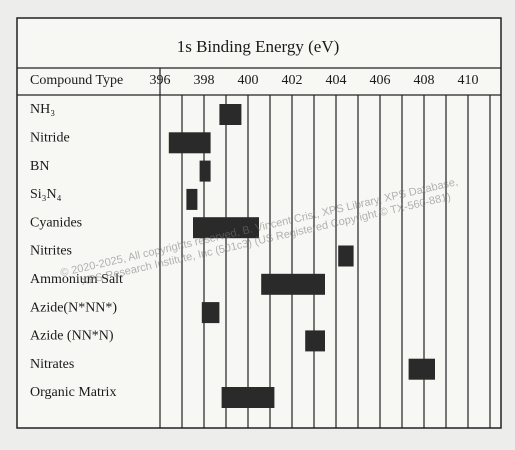  Describe the element at coordinates (424, 80) in the screenshot. I see `x-tick-label: 408` at that location.